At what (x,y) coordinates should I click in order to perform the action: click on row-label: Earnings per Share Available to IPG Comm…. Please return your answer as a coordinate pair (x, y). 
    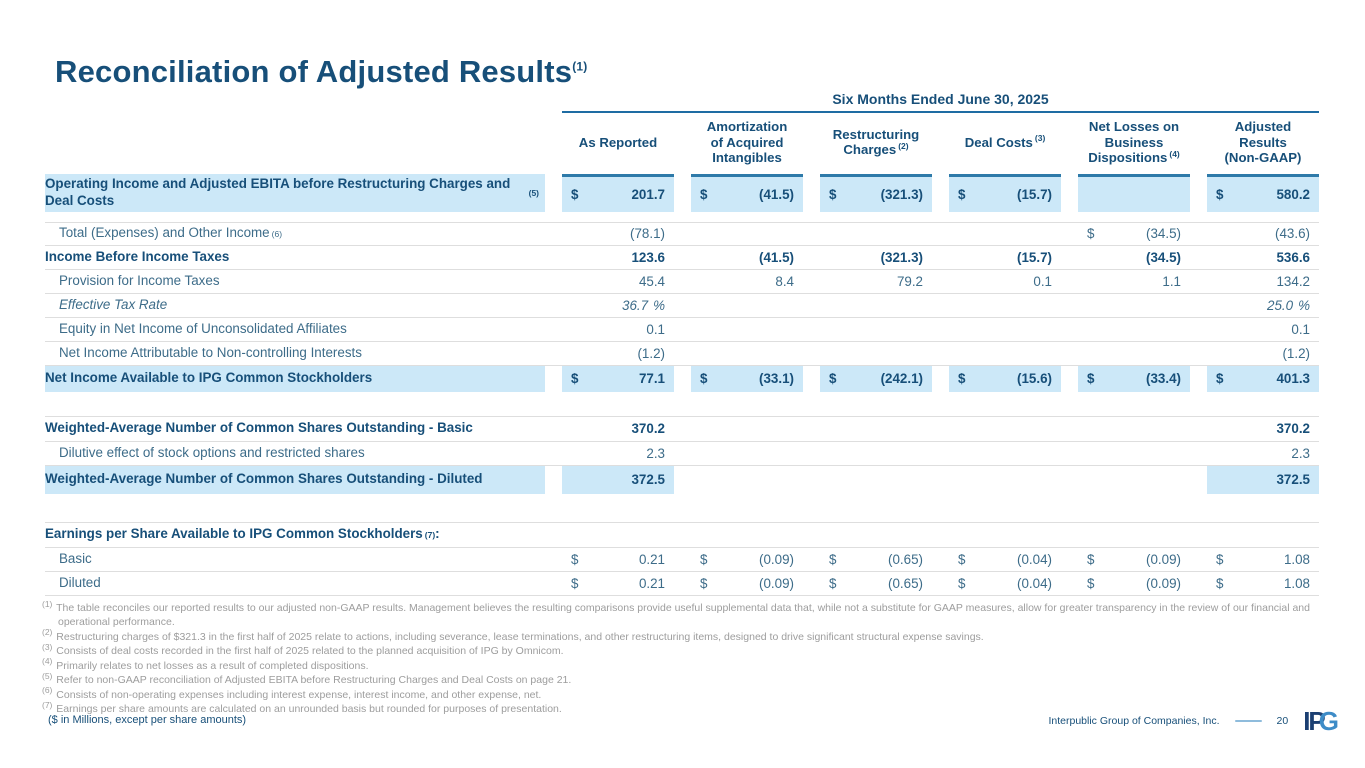
    Looking at the image, I should click on (242, 534).